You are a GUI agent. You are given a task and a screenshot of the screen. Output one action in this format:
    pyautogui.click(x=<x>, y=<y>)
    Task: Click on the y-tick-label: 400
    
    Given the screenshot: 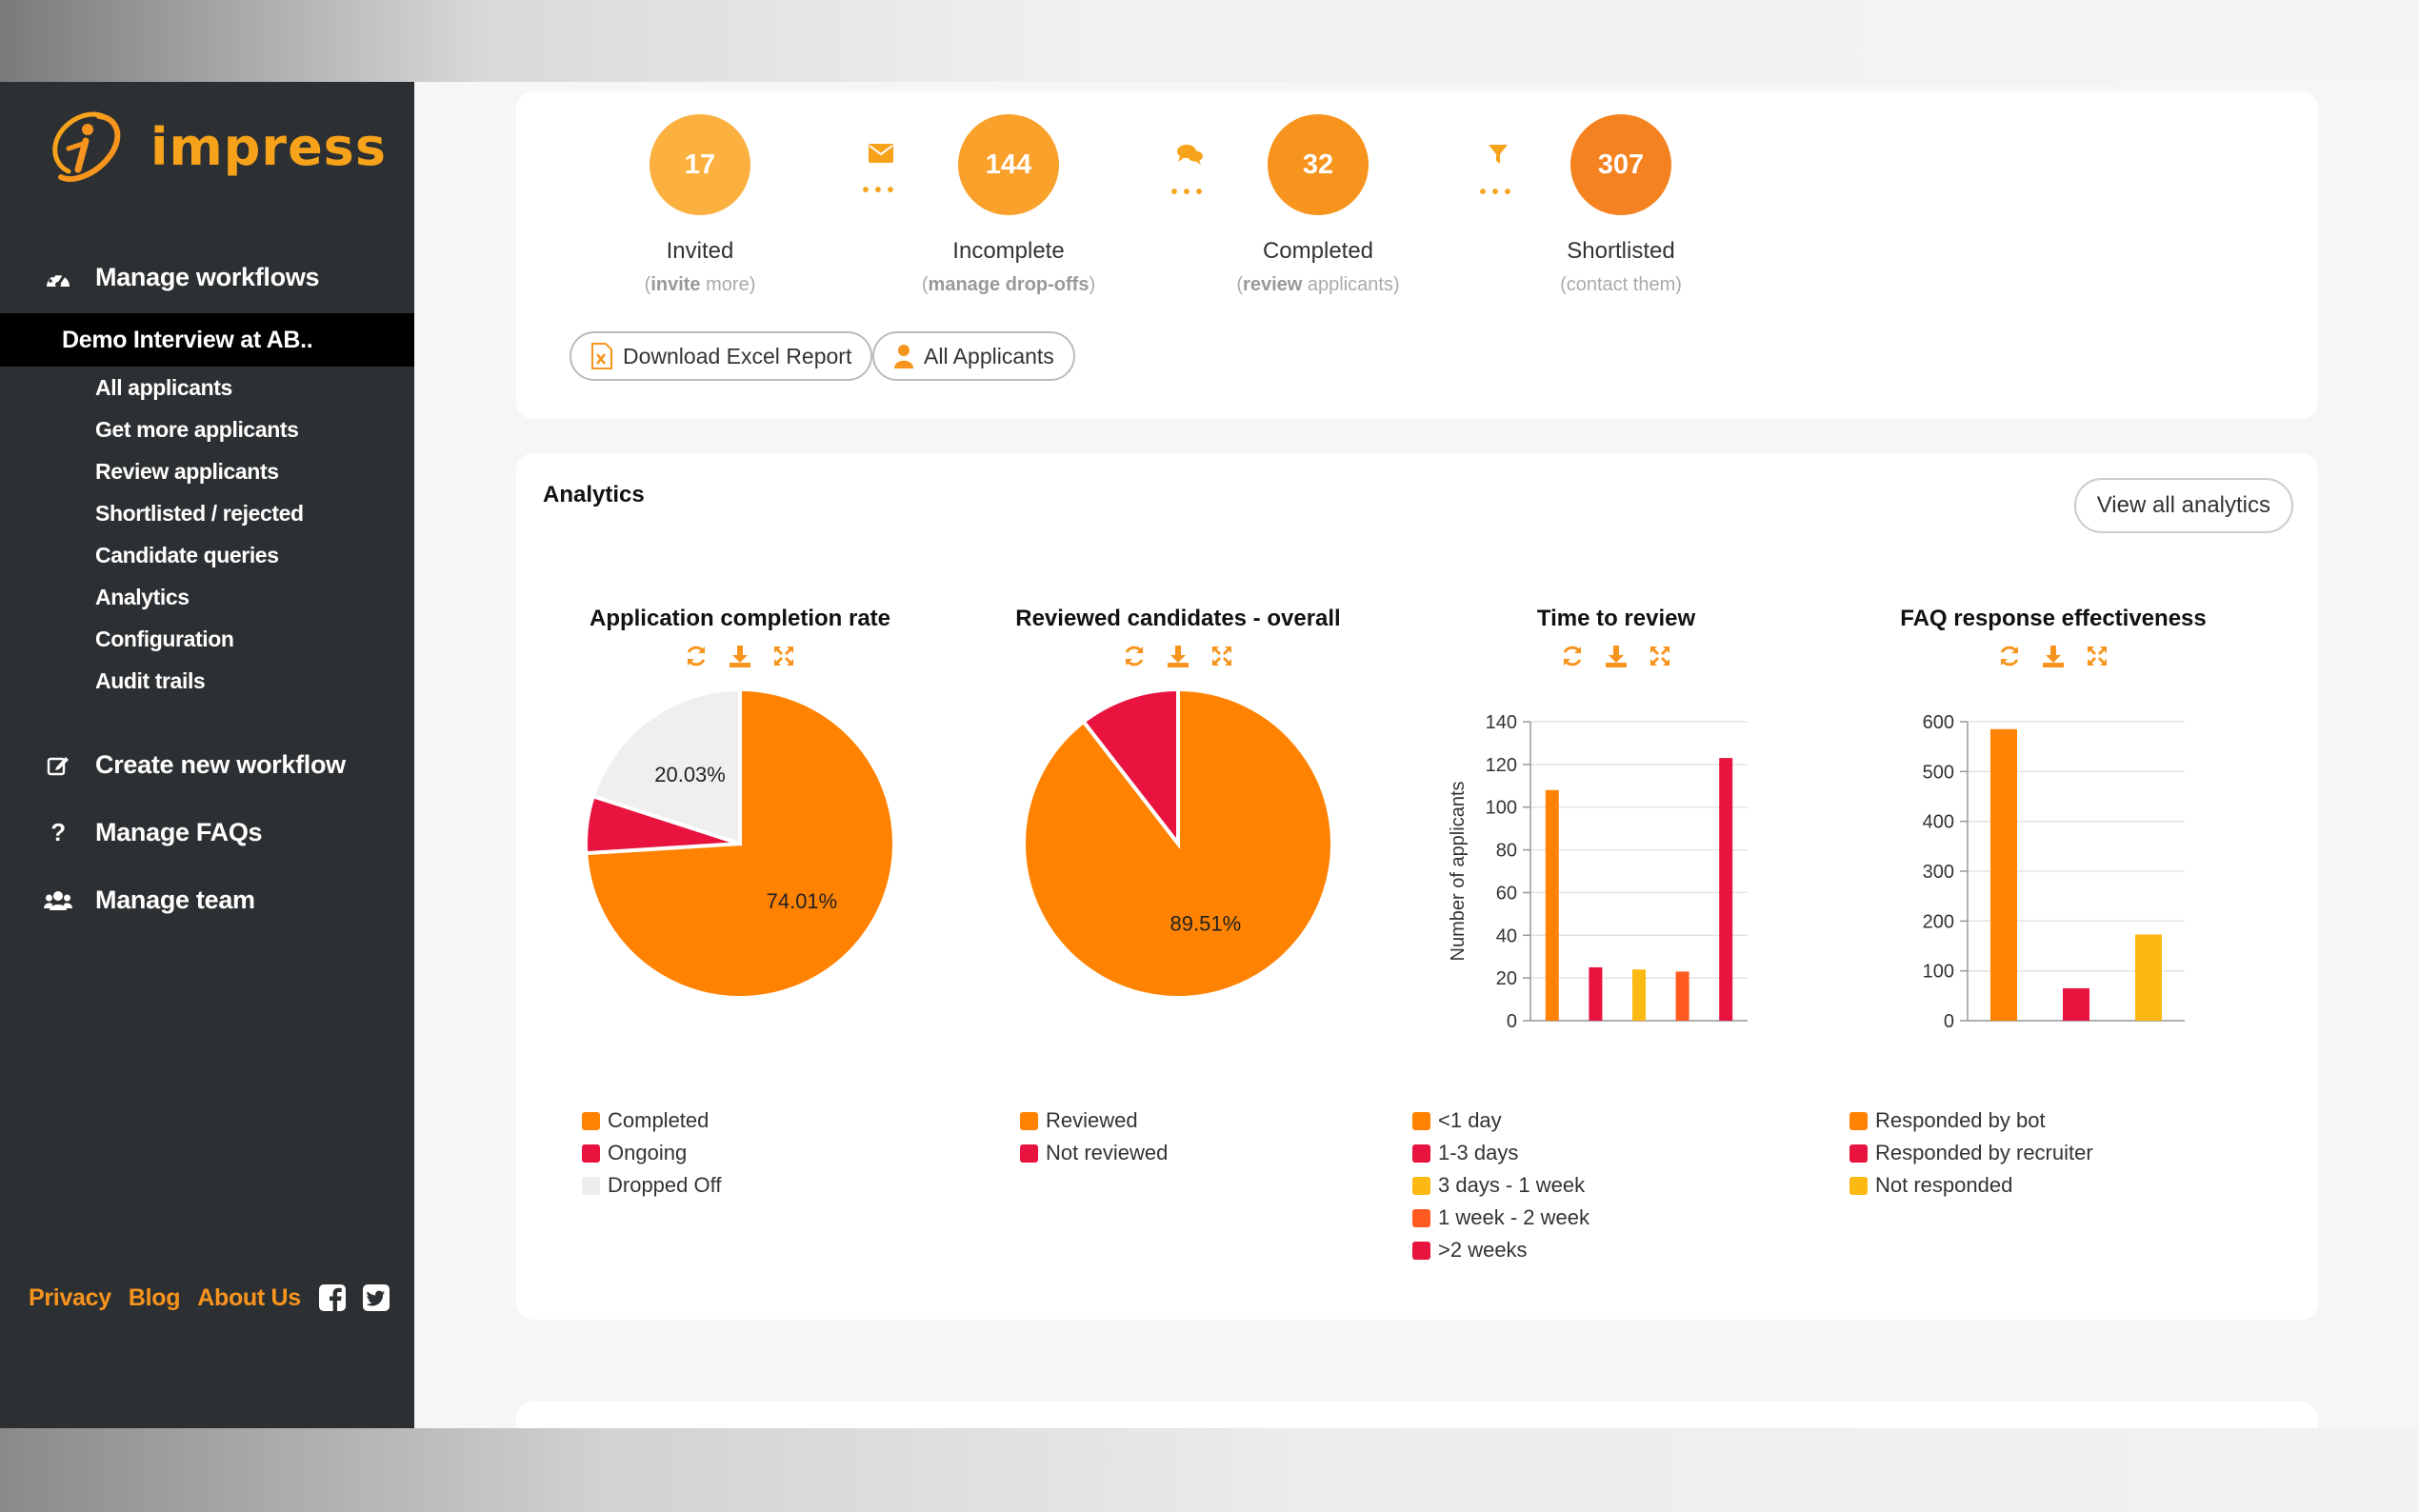 What is the action you would take?
    pyautogui.click(x=1938, y=822)
    